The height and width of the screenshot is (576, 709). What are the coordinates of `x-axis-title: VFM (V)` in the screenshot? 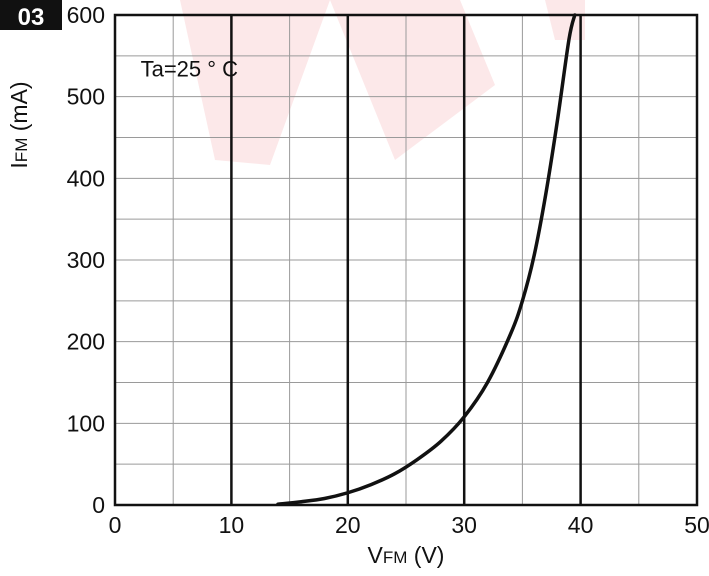 It's located at (406, 555).